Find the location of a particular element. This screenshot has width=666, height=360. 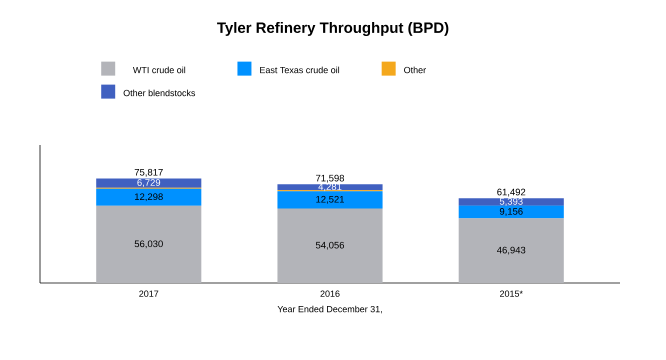

data-label: 56,030 is located at coordinates (148, 244).